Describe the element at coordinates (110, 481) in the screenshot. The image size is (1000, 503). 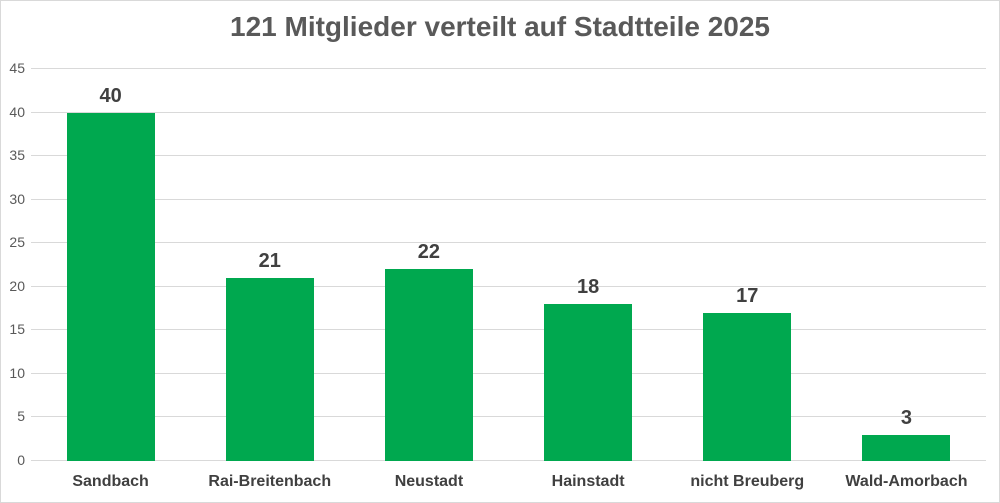
I see `x-category-label: Sandbach` at that location.